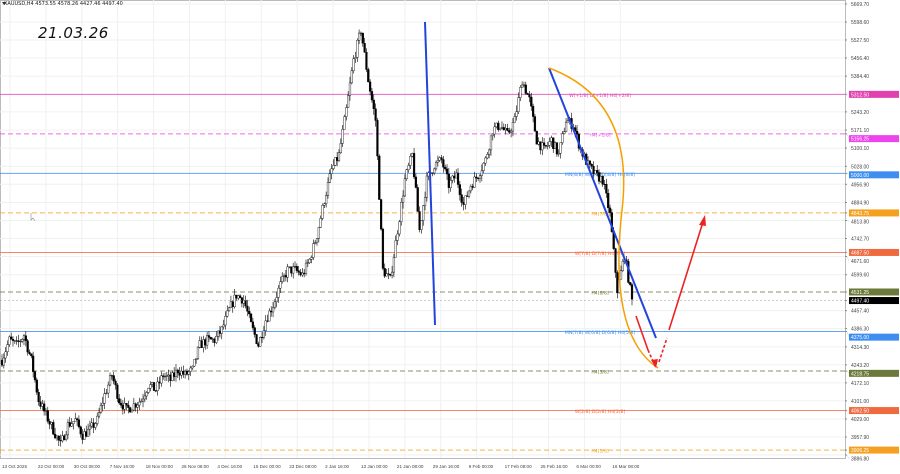 The height and width of the screenshot is (474, 900). What do you see at coordinates (860, 23) in the screenshot?
I see `price-tick-label: 5598.60` at bounding box center [860, 23].